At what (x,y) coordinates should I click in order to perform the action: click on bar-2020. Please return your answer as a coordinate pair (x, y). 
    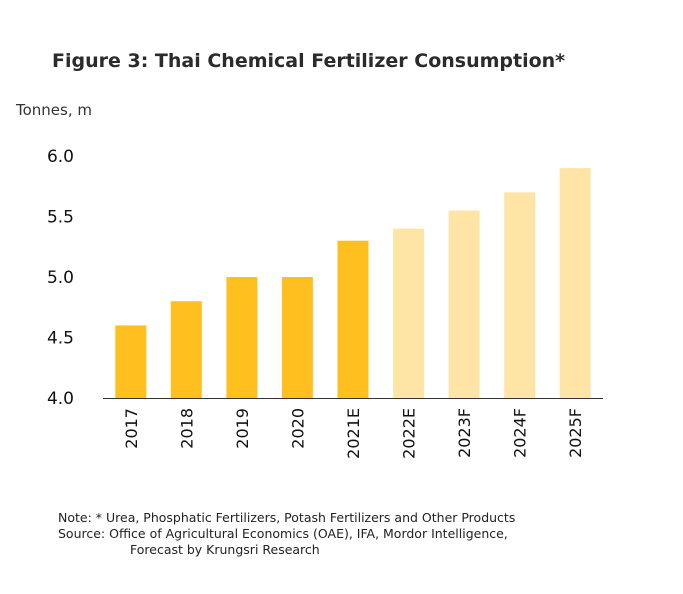
    Looking at the image, I should click on (297, 337).